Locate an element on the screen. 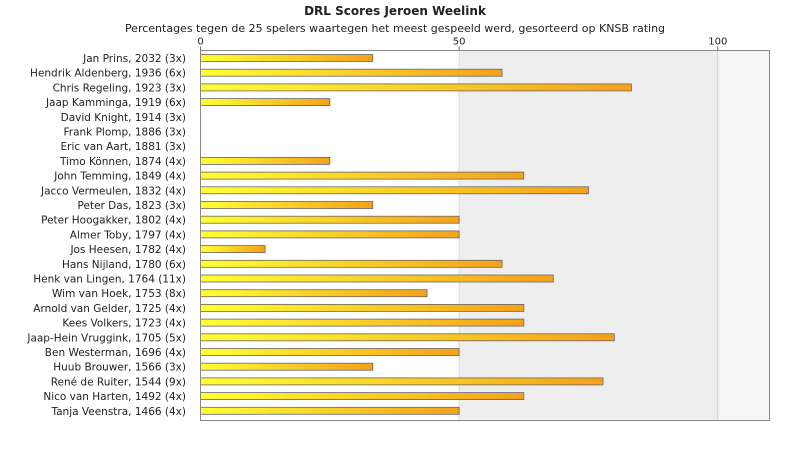  category-label: Chris Regeling, 1923 (3x) is located at coordinates (119, 88).